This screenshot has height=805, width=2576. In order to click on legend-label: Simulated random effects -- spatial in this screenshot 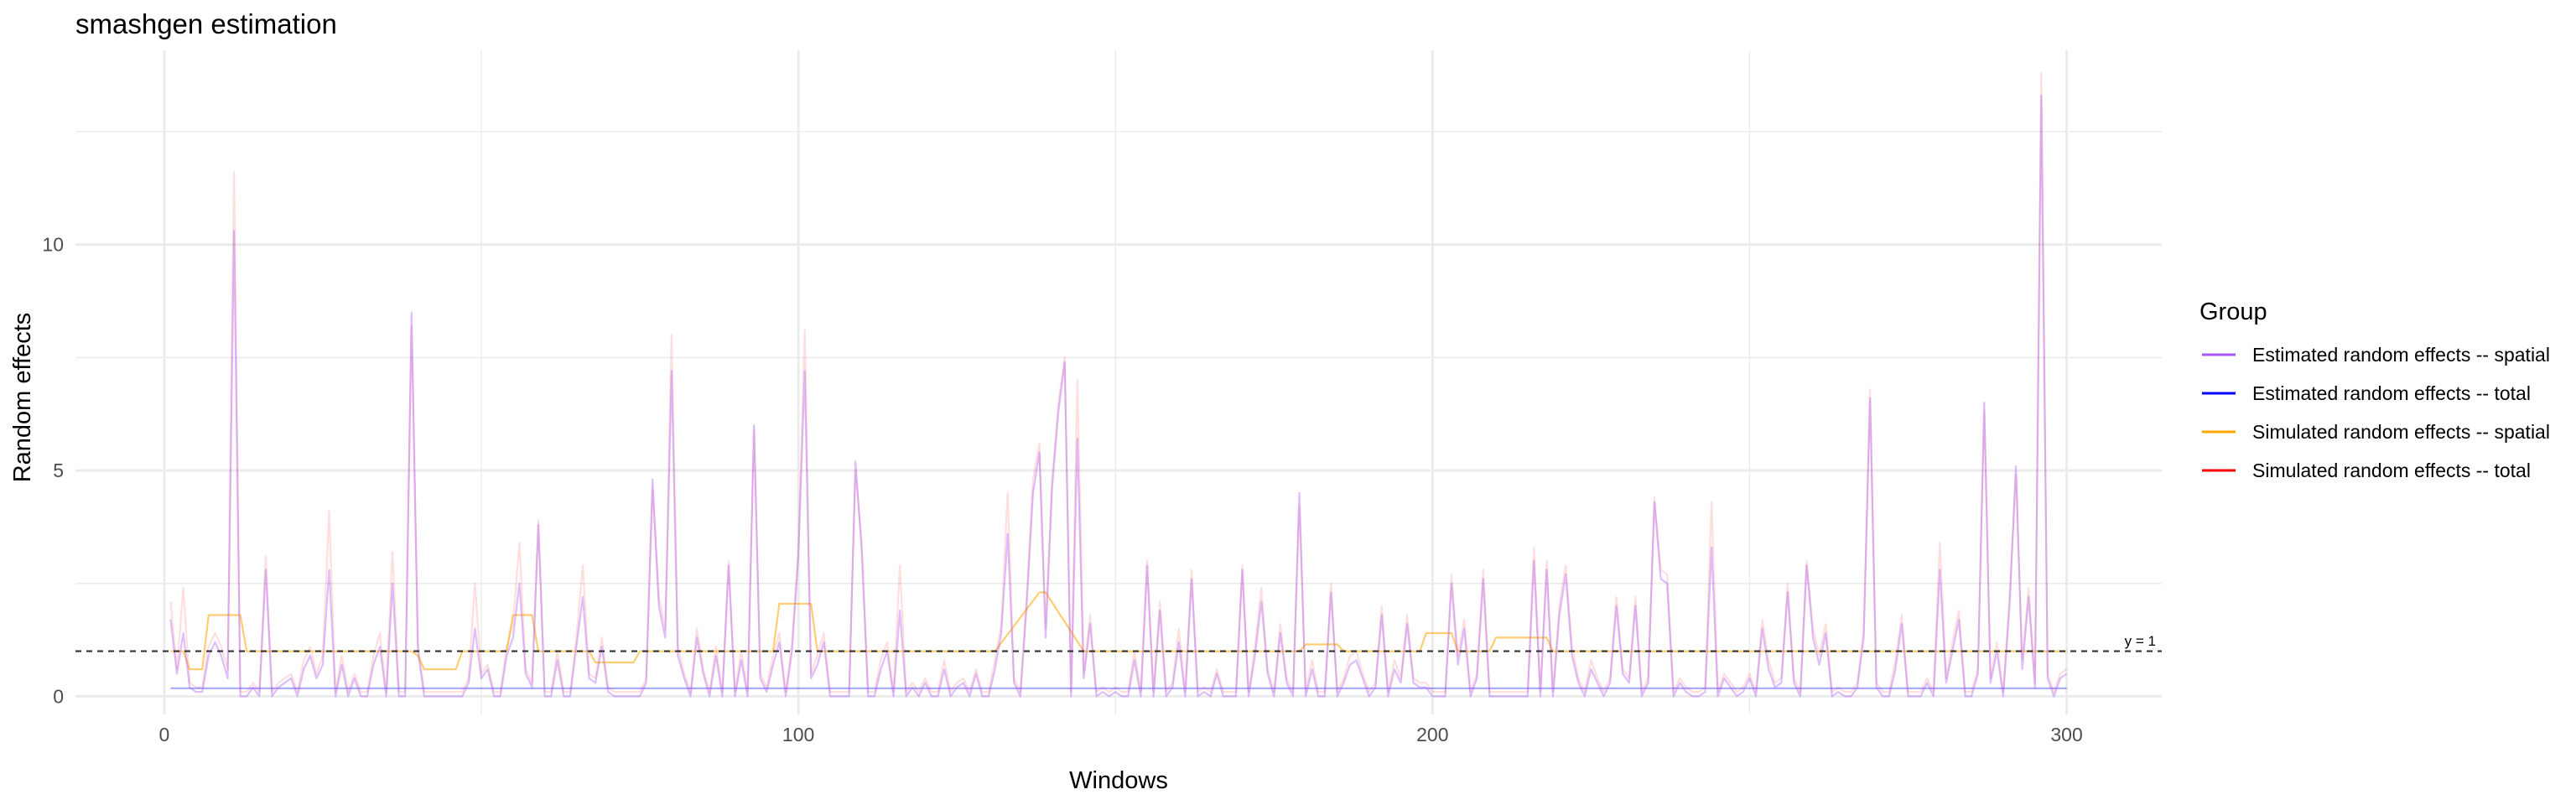, I will do `click(2401, 432)`.